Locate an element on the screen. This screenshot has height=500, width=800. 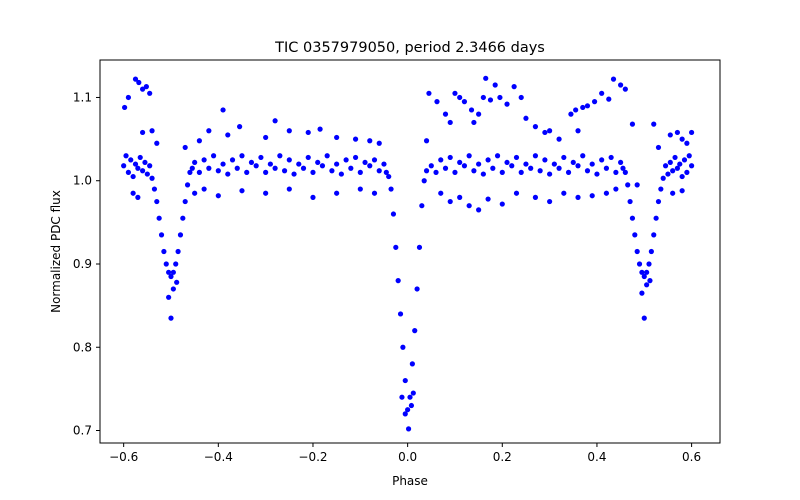
y-axis-ticks: 0.7 0.8 0.9 1.0 1.1 is located at coordinates (86, 264).